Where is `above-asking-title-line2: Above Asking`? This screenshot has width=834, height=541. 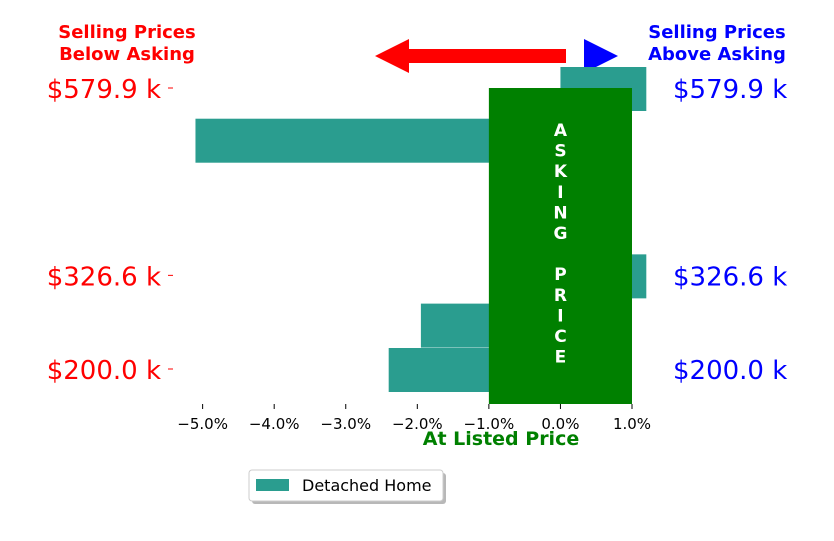
above-asking-title-line2: Above Asking is located at coordinates (717, 54).